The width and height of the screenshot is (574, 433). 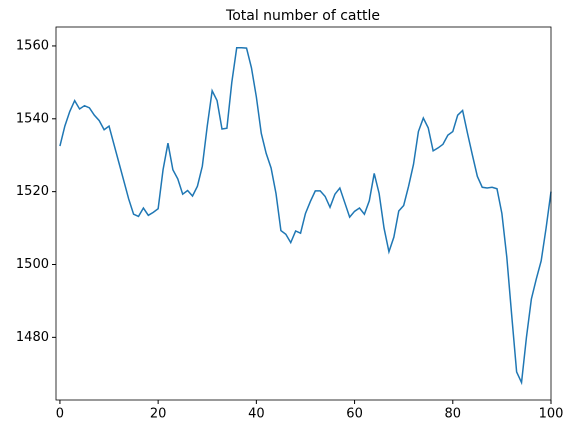 I want to click on x-tick-label: 20, so click(x=158, y=414).